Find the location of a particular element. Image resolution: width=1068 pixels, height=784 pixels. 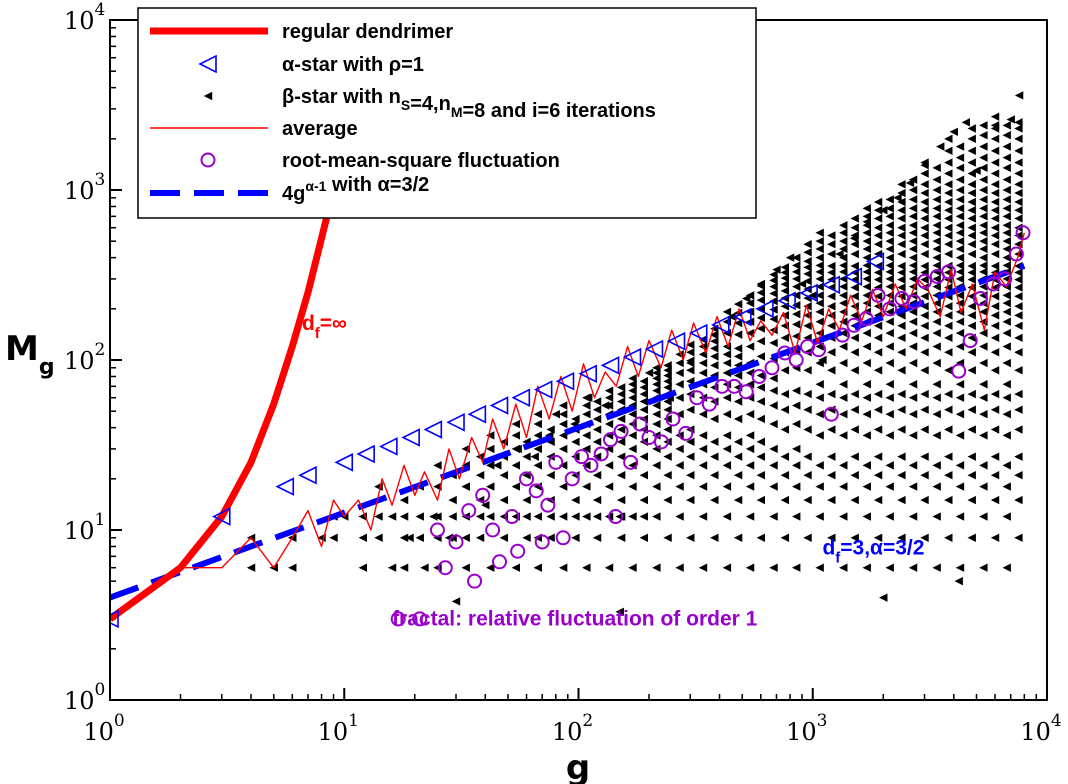

x-tick-label-base: 10 is located at coordinates (801, 732).